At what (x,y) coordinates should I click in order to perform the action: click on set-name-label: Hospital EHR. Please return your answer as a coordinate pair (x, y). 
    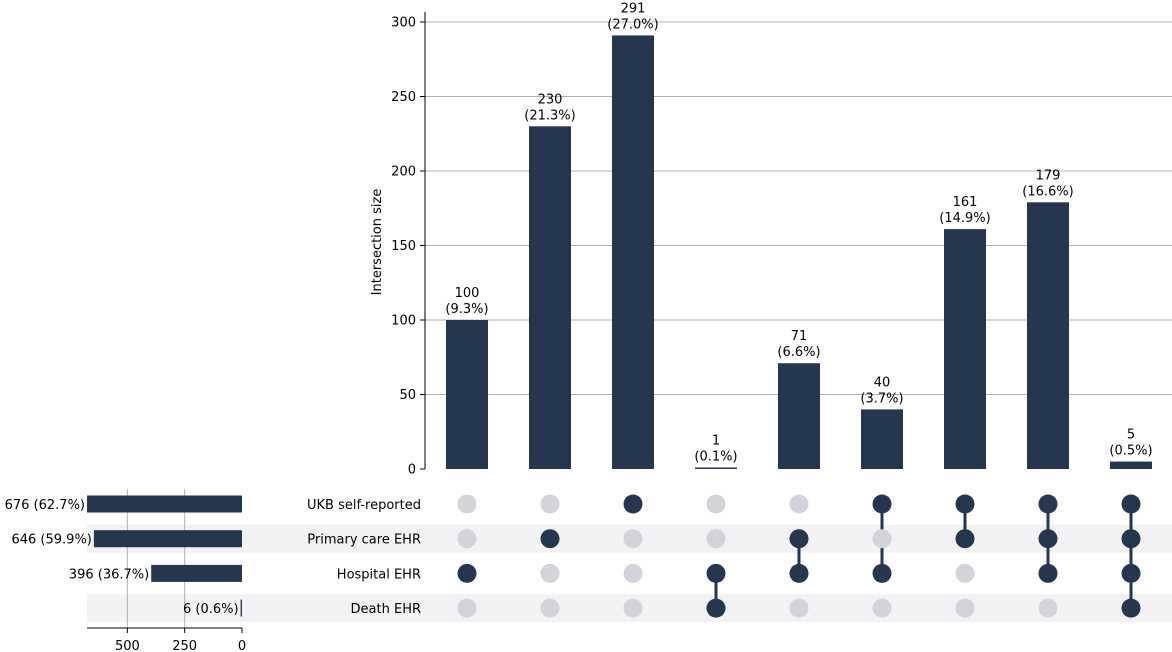
    Looking at the image, I should click on (379, 574).